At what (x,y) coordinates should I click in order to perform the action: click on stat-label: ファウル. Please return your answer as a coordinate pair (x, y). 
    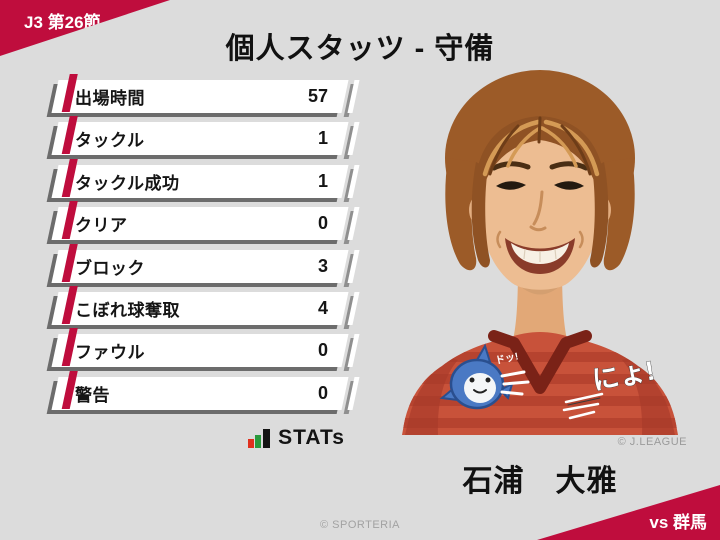
    Looking at the image, I should click on (110, 353).